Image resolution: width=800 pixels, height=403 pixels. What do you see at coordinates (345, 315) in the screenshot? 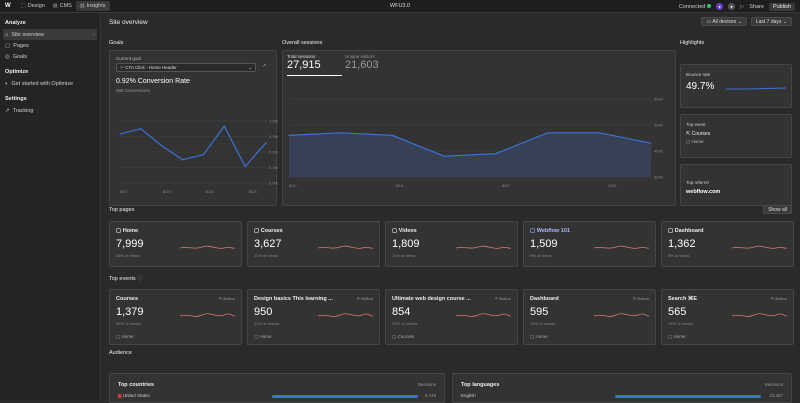
I see `event-sparkline` at bounding box center [345, 315].